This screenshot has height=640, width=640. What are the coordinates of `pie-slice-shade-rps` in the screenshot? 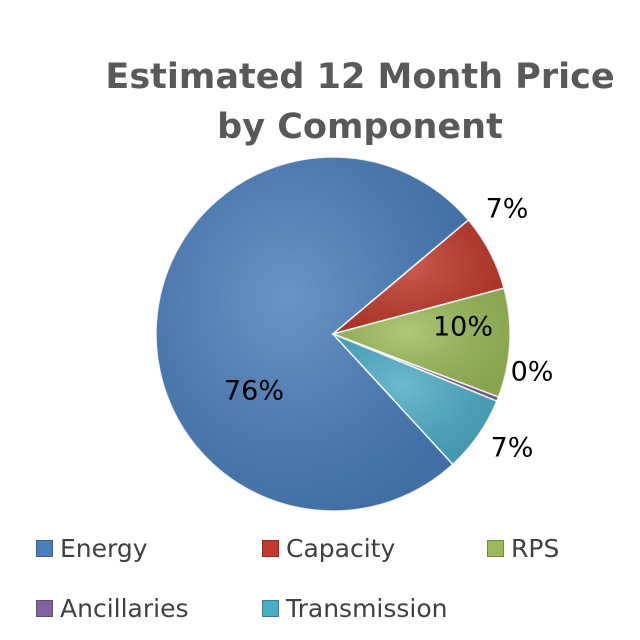 It's located at (421, 343).